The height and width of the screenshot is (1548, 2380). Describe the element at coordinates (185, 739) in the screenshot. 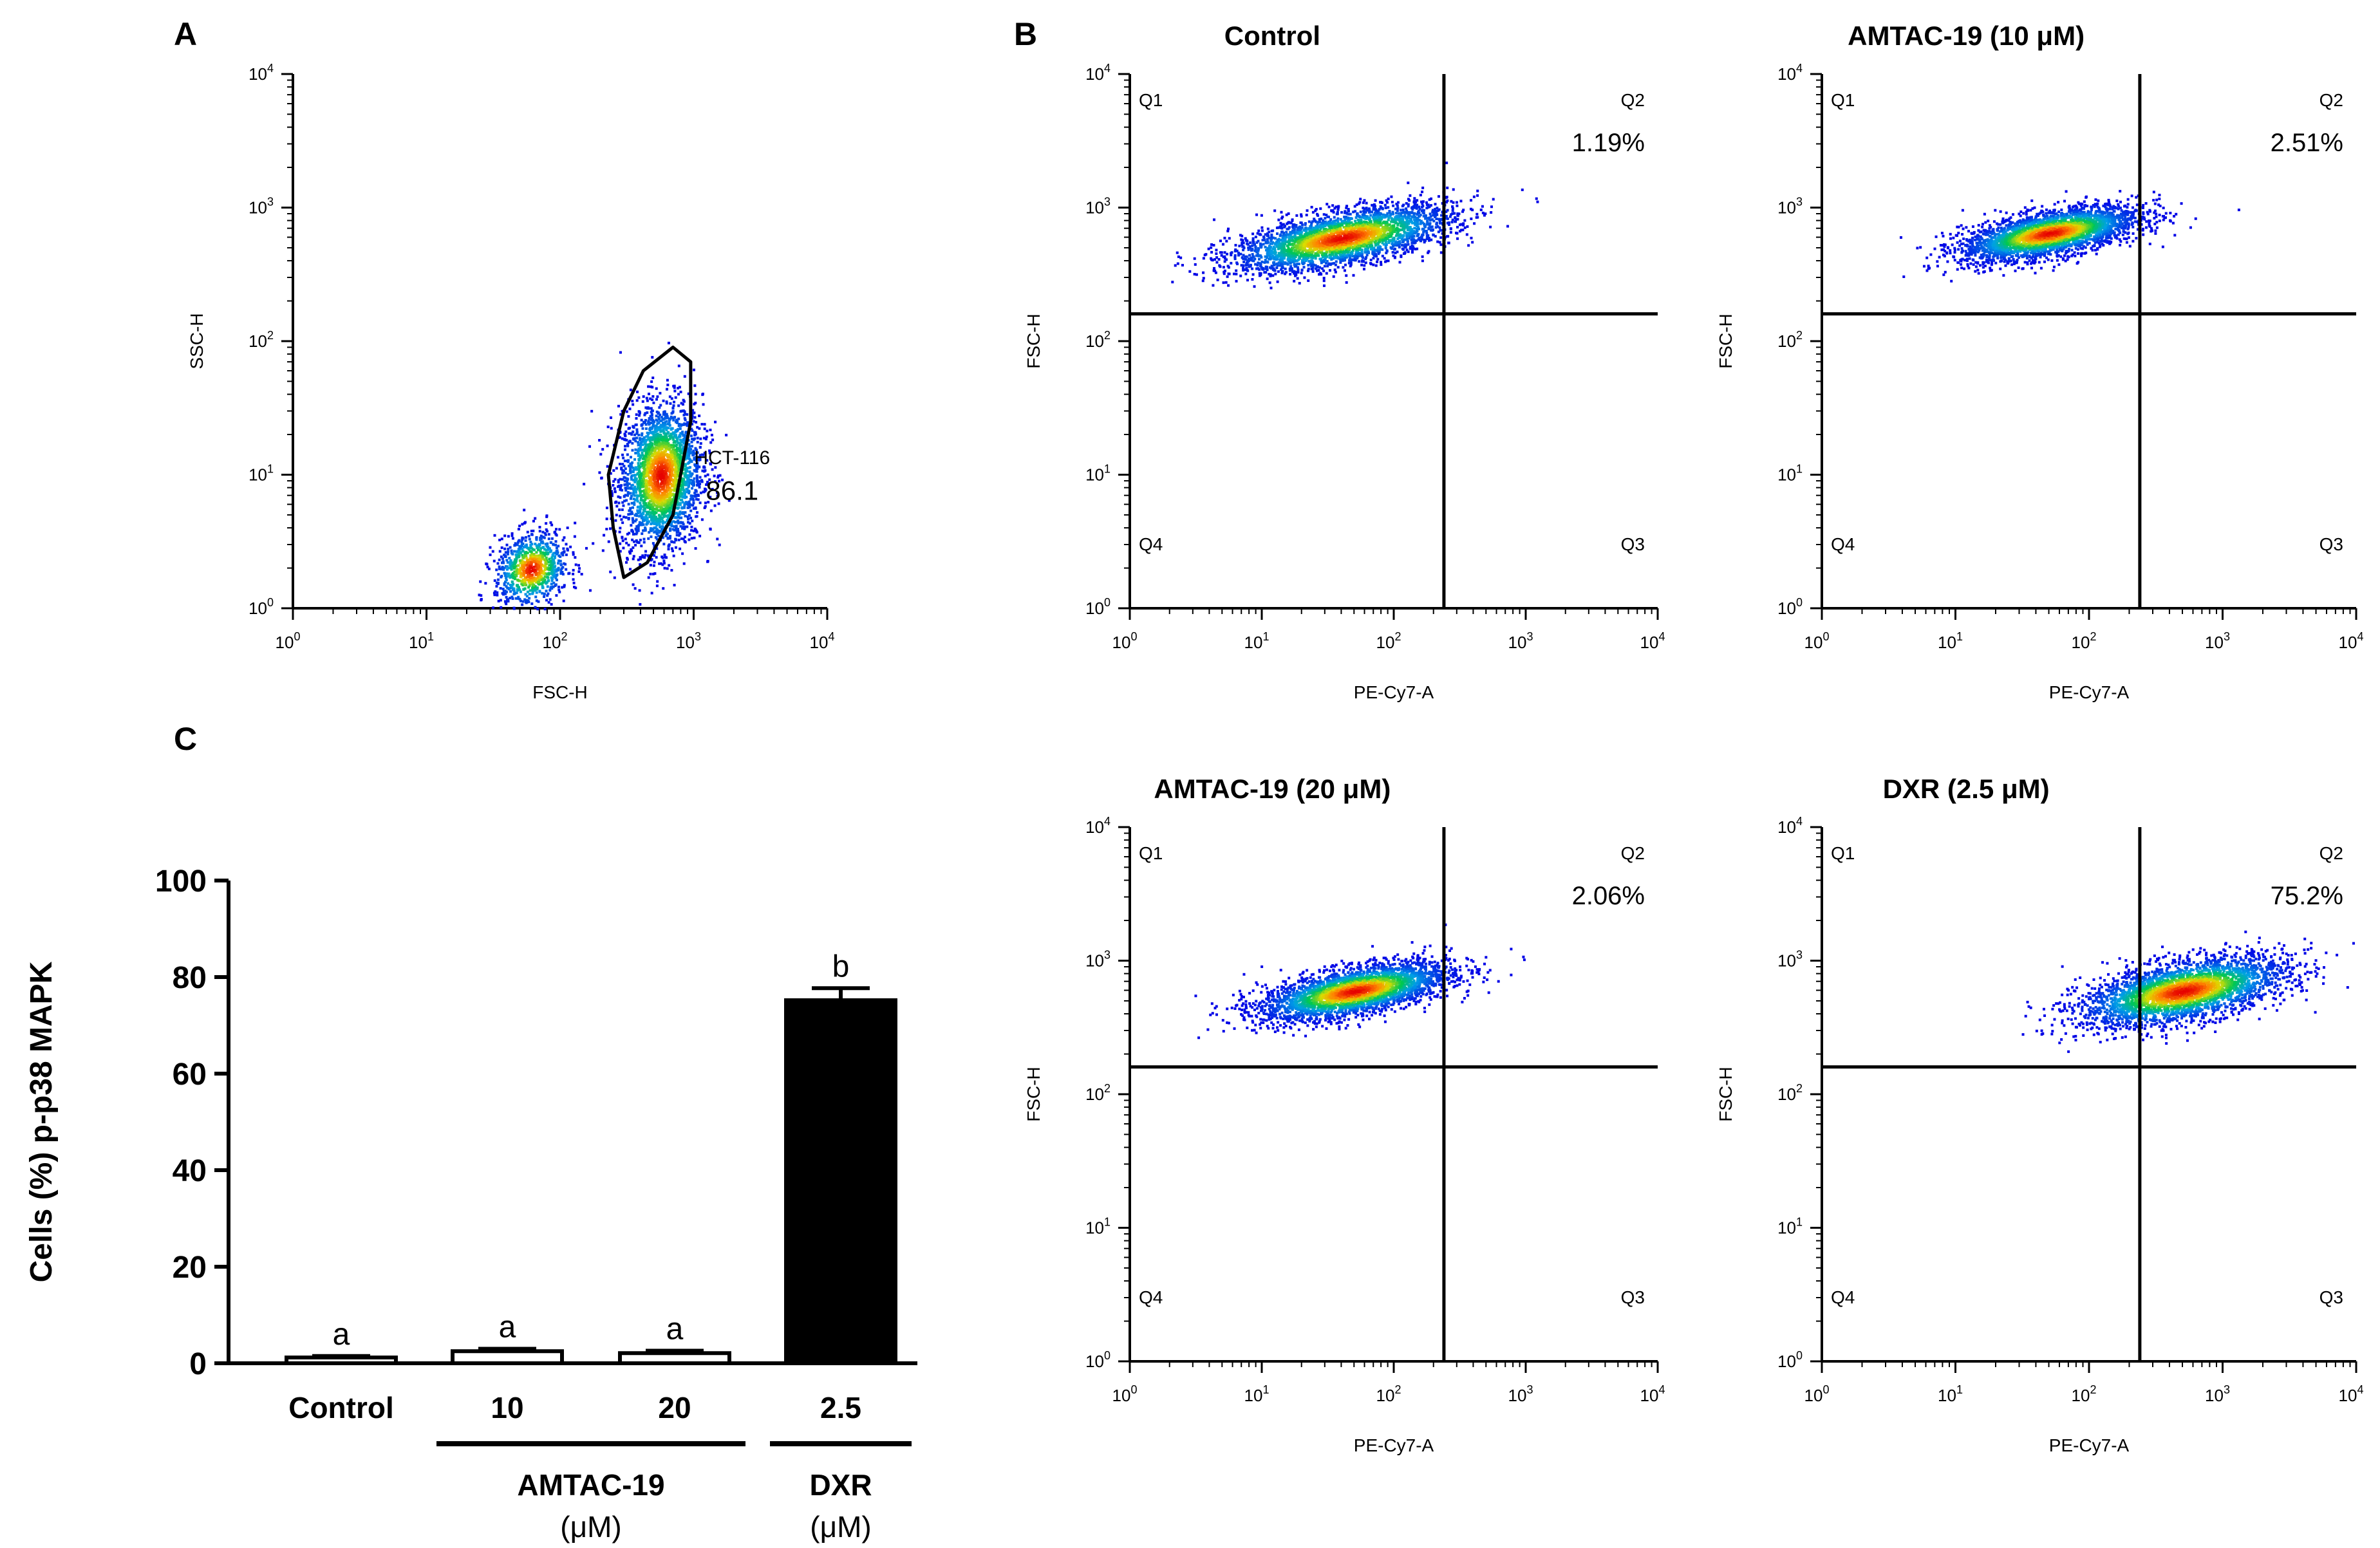

I see `panel-label-c: C` at that location.